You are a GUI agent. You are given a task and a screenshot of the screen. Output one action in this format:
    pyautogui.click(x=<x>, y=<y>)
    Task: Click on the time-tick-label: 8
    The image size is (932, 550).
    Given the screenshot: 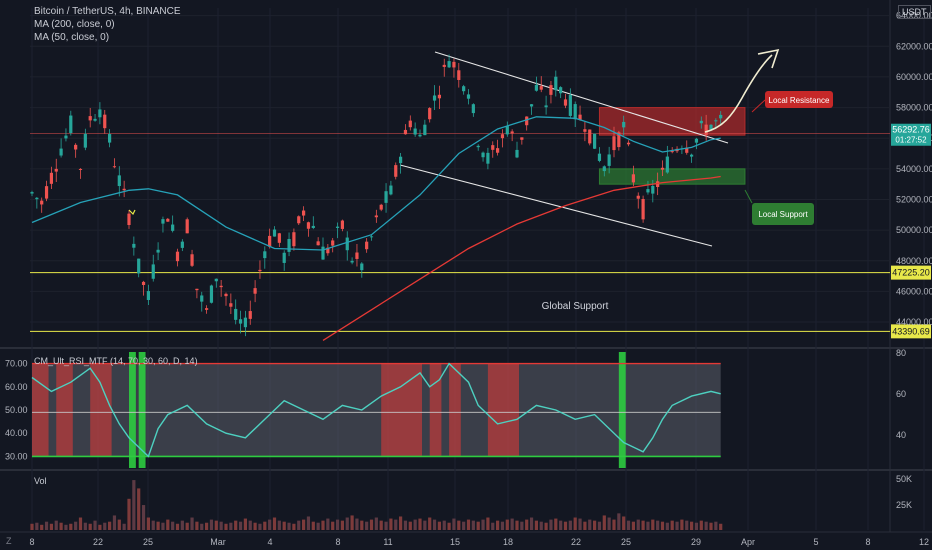 What is the action you would take?
    pyautogui.click(x=867, y=542)
    